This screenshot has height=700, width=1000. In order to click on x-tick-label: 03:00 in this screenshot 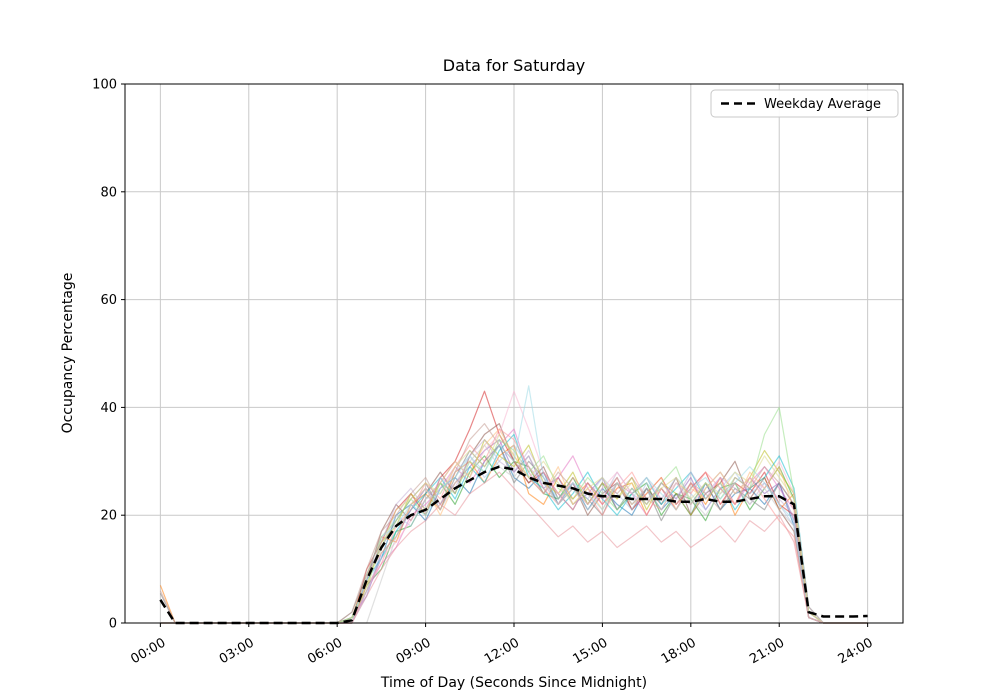, I will do `click(237, 651)`.